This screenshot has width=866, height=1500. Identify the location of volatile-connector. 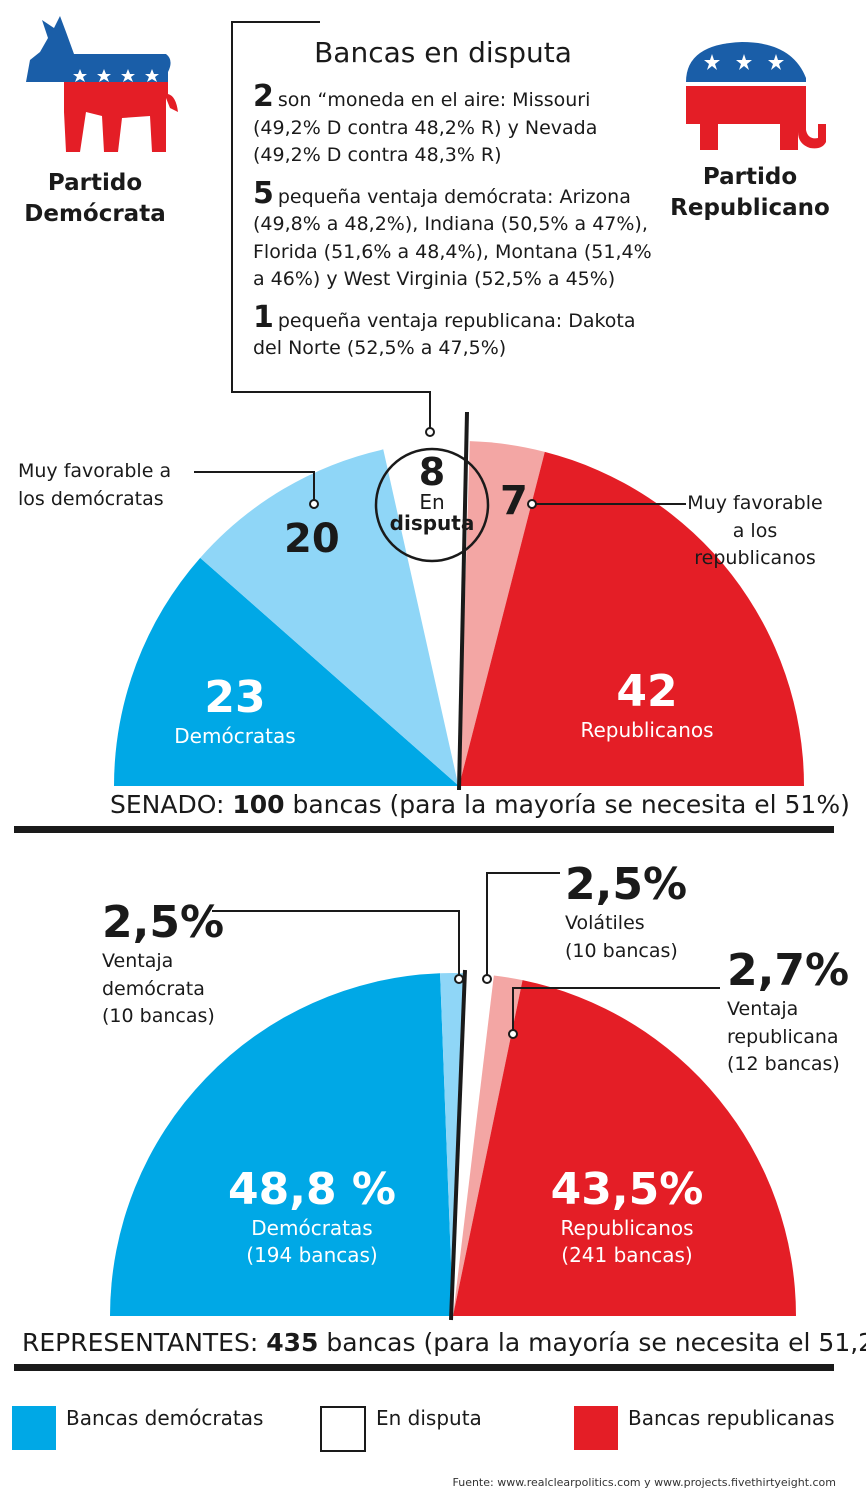
(523, 923).